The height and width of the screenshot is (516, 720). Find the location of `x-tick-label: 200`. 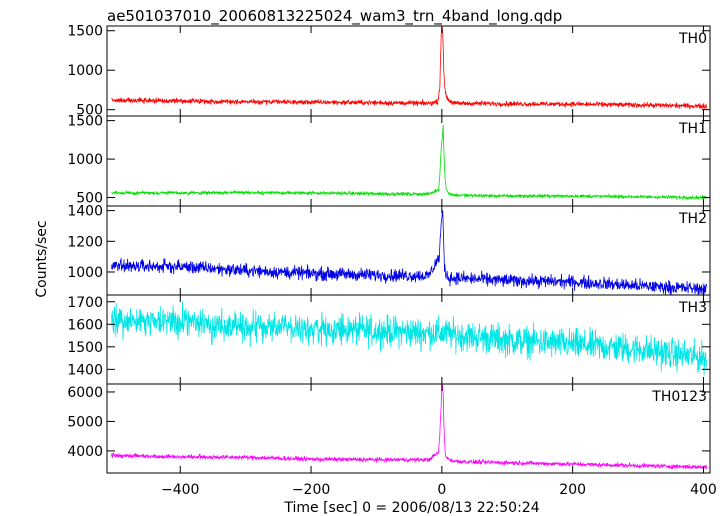

x-tick-label: 200 is located at coordinates (572, 490).